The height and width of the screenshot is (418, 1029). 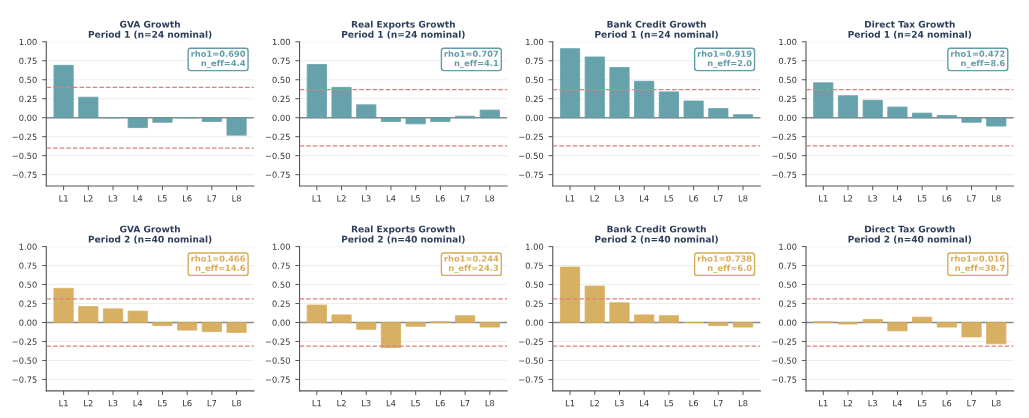 I want to click on annotation: rho1=0.016 n_eff=38.7, so click(x=978, y=264).